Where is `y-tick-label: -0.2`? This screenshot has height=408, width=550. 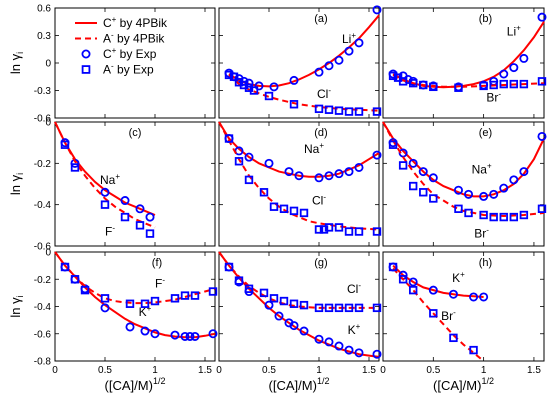 y-tick-label: -0.2 is located at coordinates (43, 280).